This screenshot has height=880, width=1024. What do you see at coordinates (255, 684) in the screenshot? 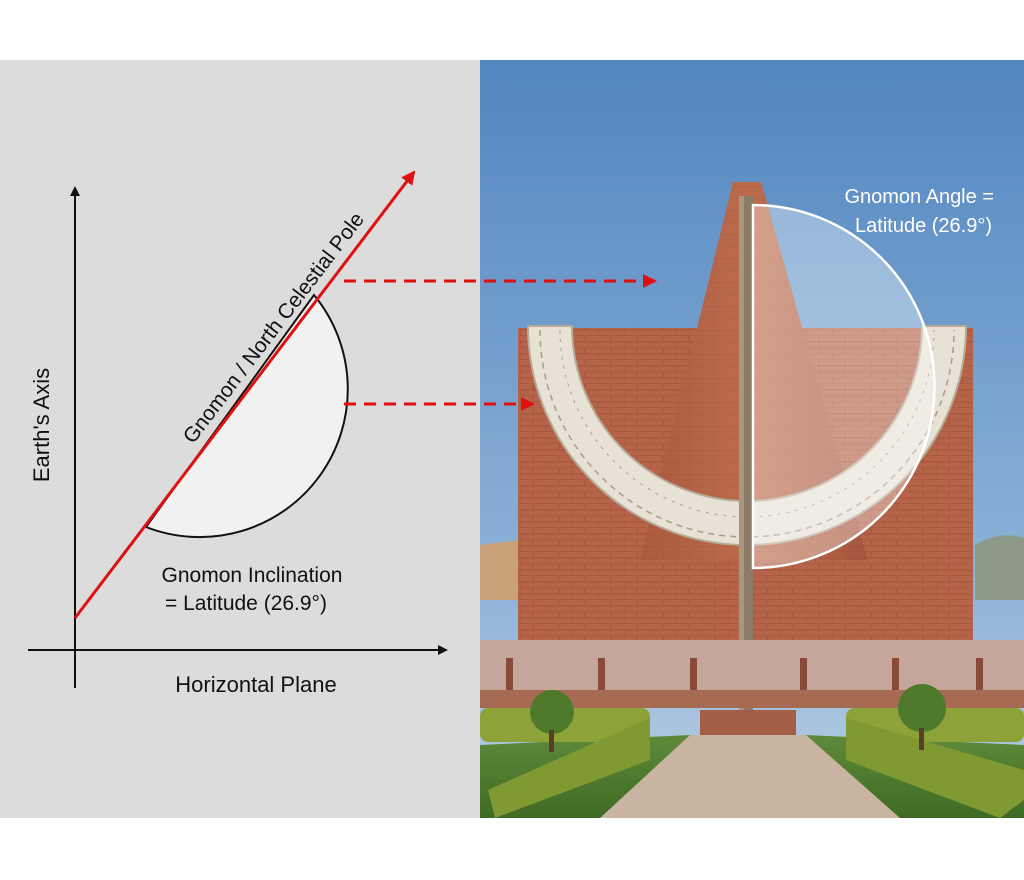
I see `horizontal-plane-label: Horizontal Plane` at bounding box center [255, 684].